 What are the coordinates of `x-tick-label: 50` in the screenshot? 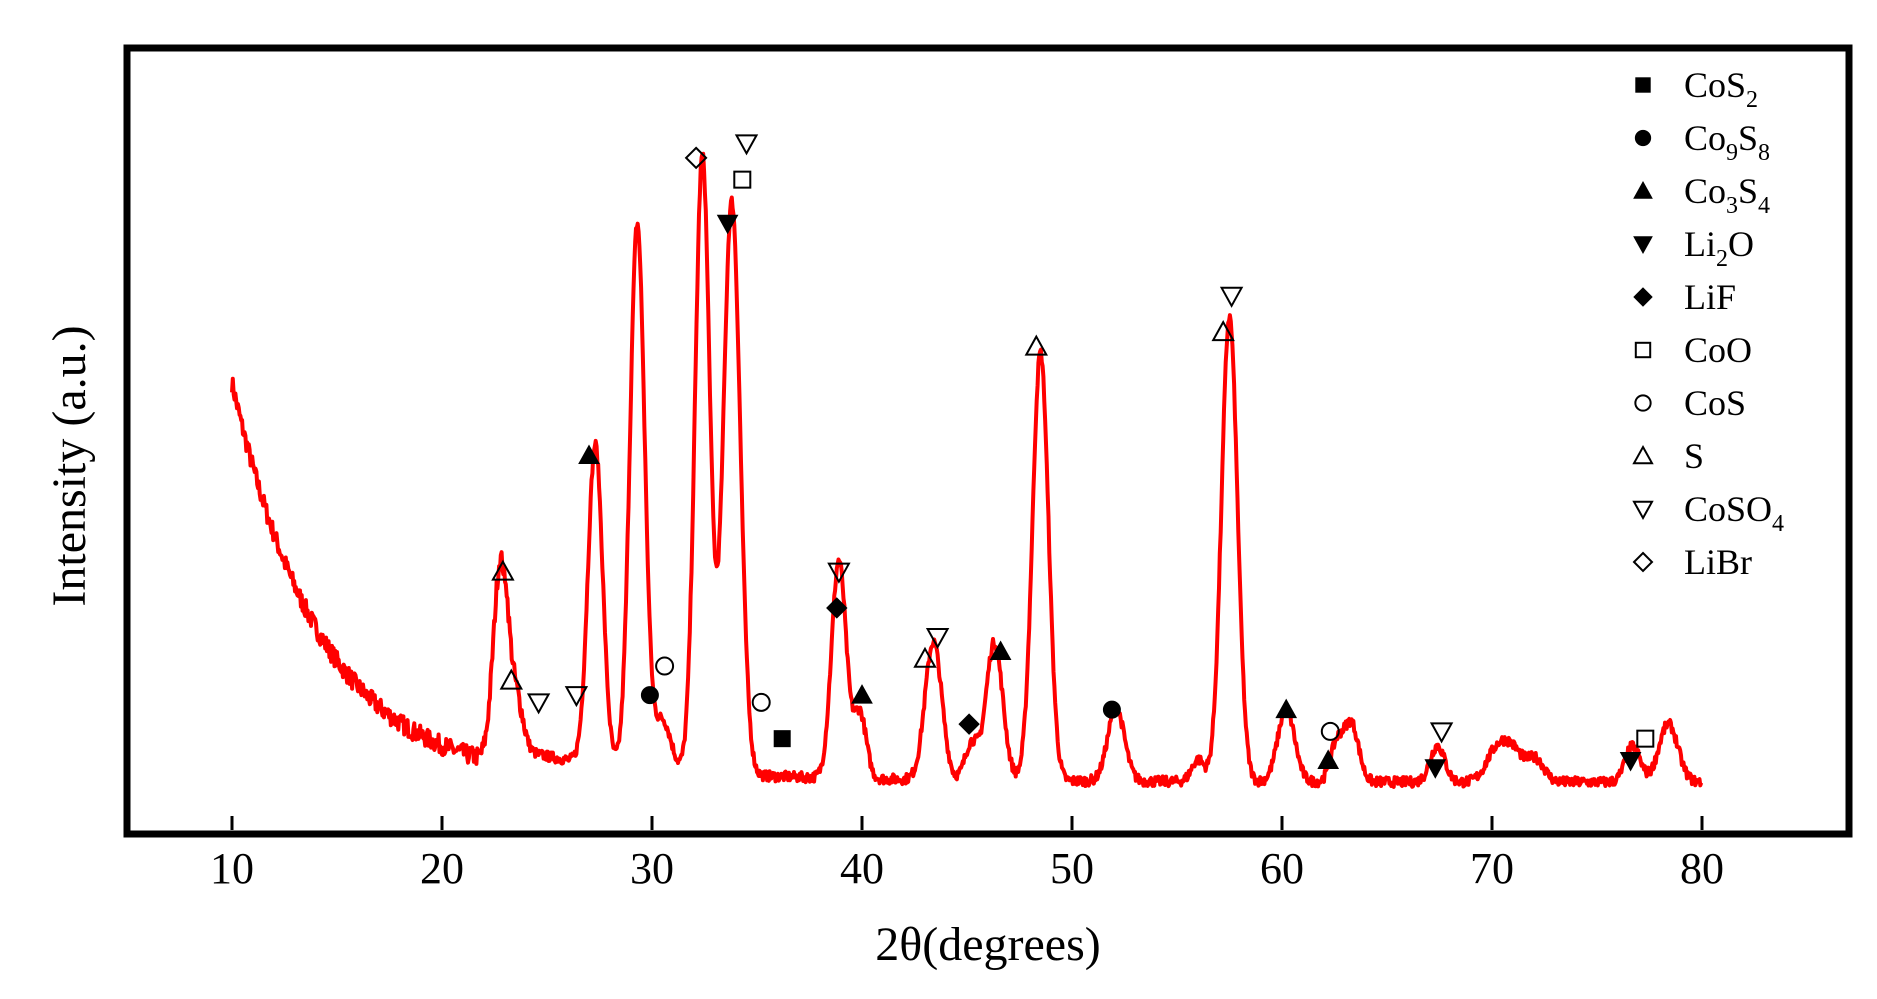 It's located at (1072, 868).